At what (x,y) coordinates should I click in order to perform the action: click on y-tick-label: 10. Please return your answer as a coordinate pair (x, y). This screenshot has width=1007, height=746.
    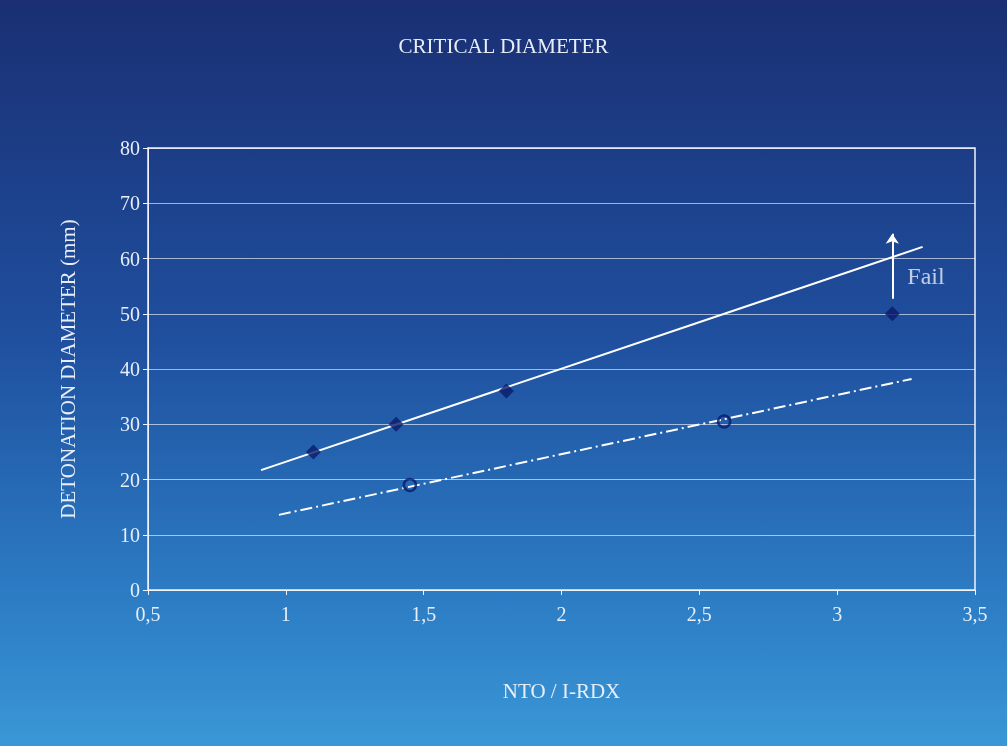
    Looking at the image, I should click on (130, 534).